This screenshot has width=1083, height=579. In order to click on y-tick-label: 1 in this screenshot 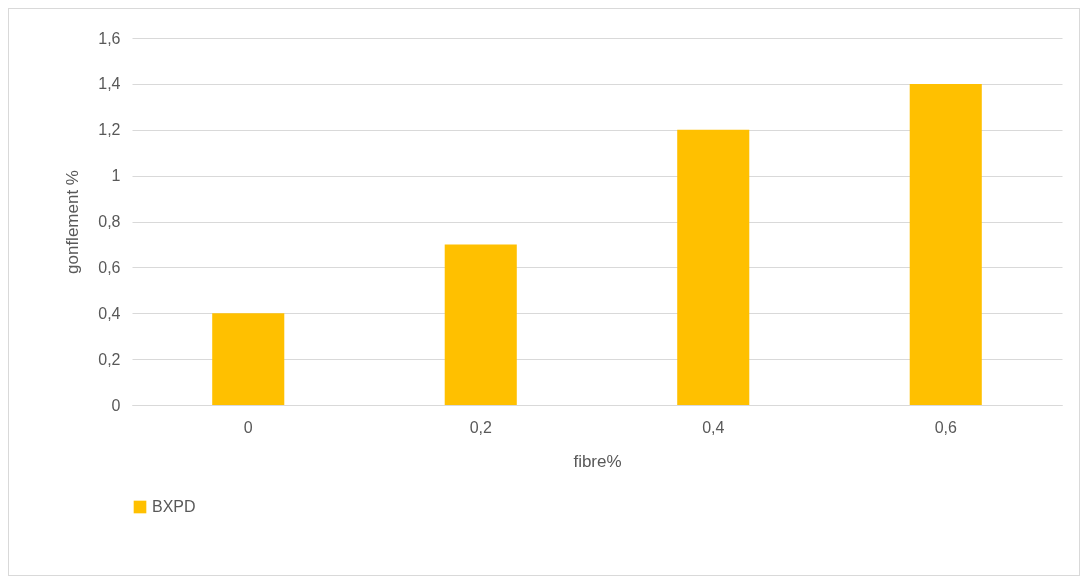, I will do `click(116, 176)`.